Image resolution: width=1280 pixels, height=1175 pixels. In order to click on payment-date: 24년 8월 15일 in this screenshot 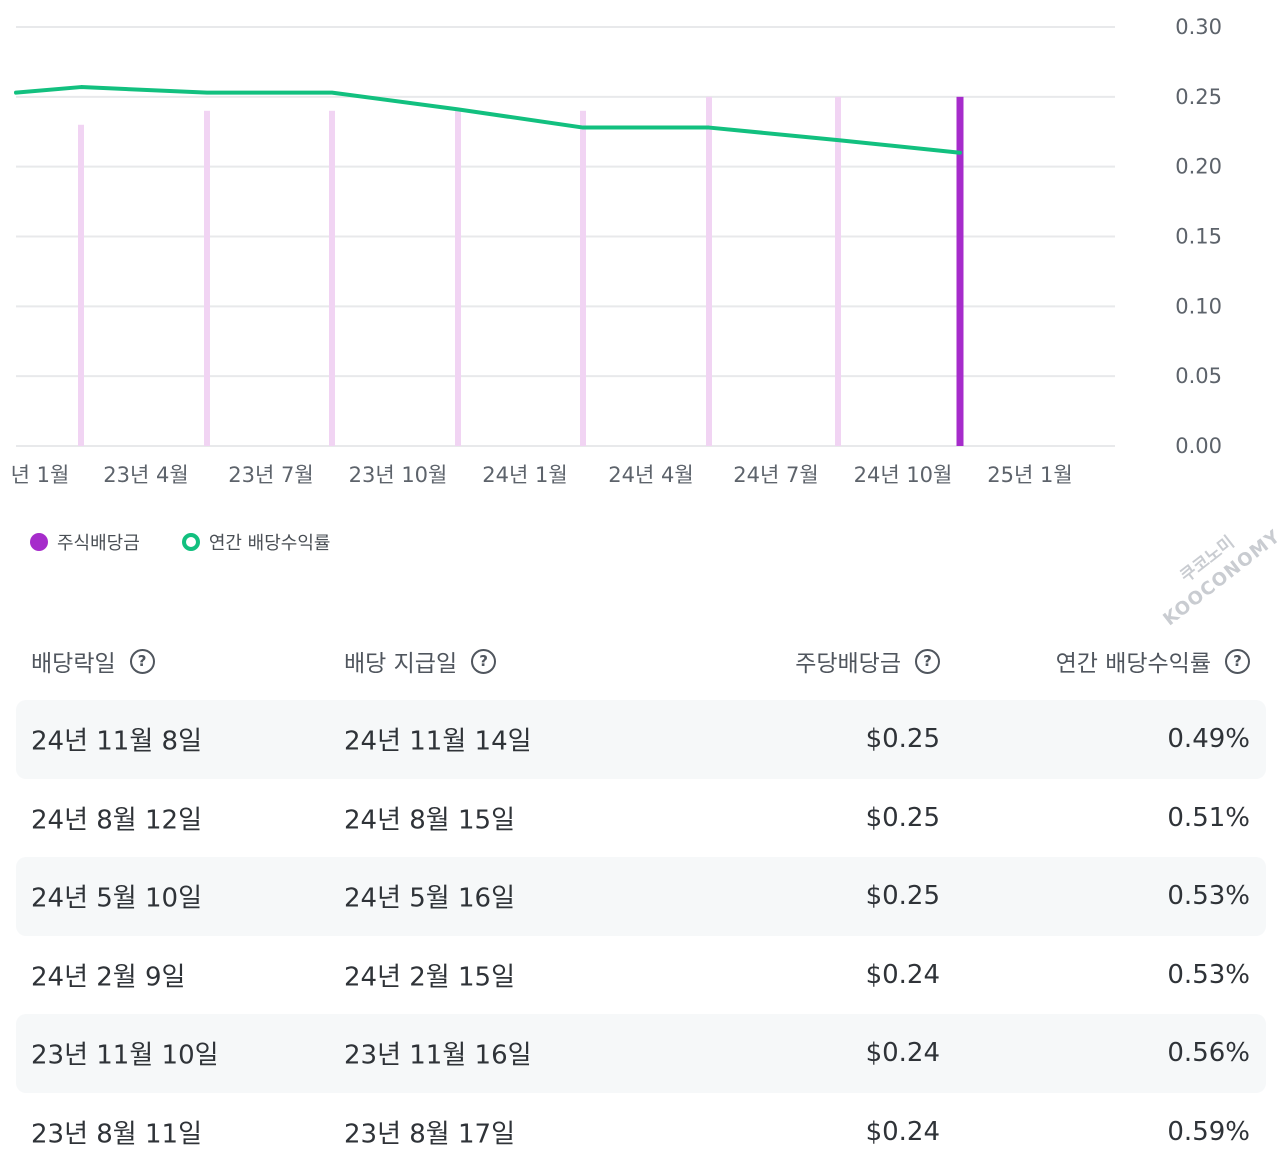, I will do `click(429, 820)`.